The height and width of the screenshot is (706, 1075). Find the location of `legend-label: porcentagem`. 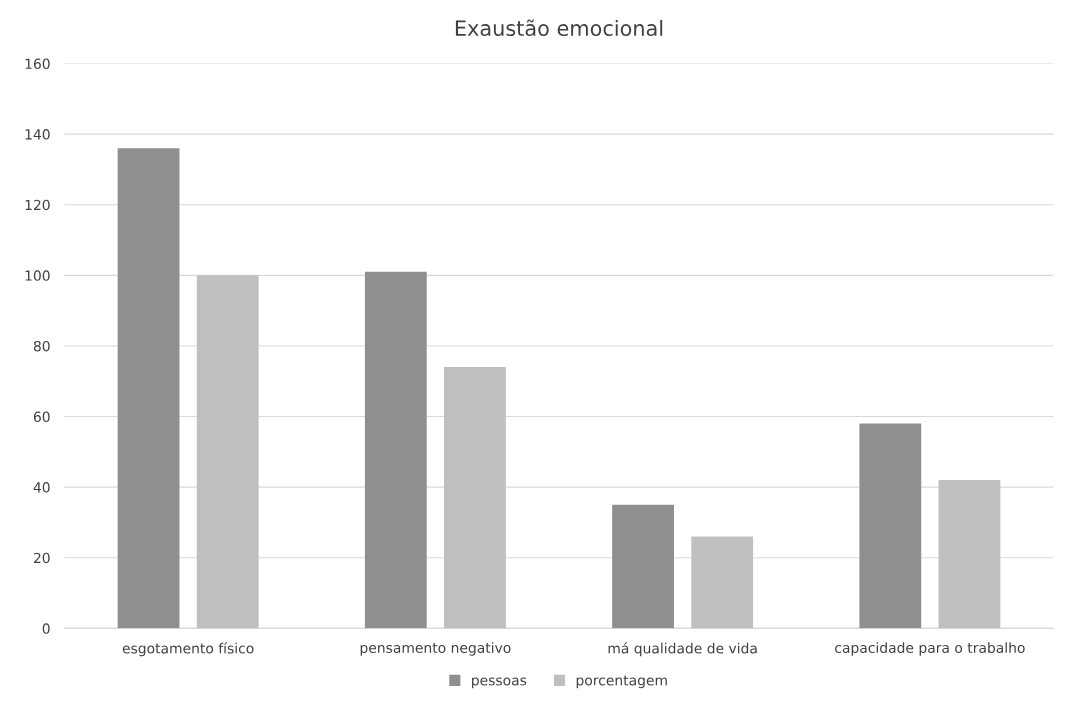

legend-label: porcentagem is located at coordinates (621, 682).